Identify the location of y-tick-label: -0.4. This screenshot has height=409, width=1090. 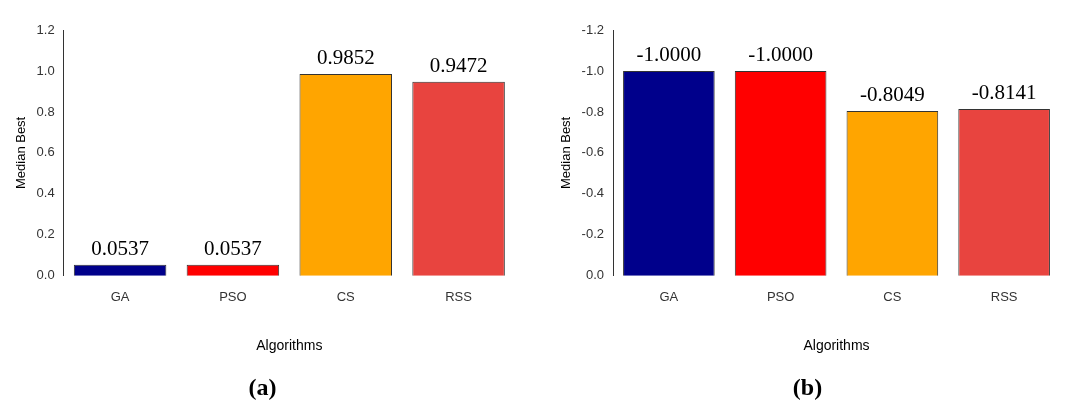
(592, 193).